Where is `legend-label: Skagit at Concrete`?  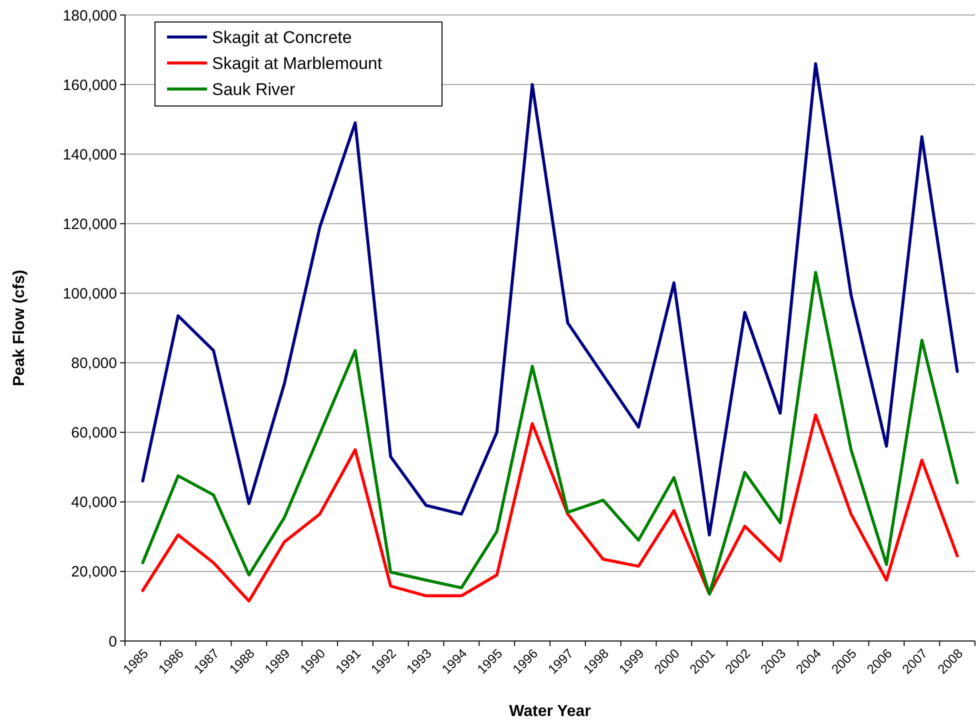
legend-label: Skagit at Concrete is located at coordinates (282, 37).